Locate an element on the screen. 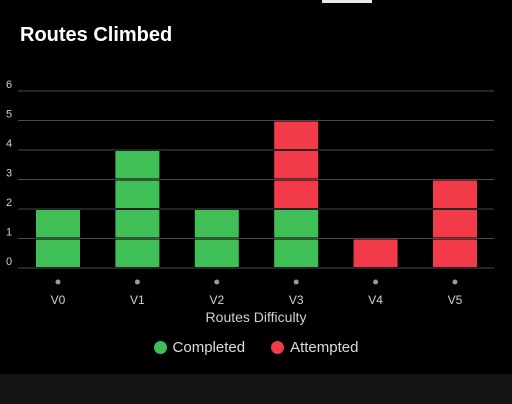 The width and height of the screenshot is (512, 404). chart-title: Routes Climbed is located at coordinates (96, 35).